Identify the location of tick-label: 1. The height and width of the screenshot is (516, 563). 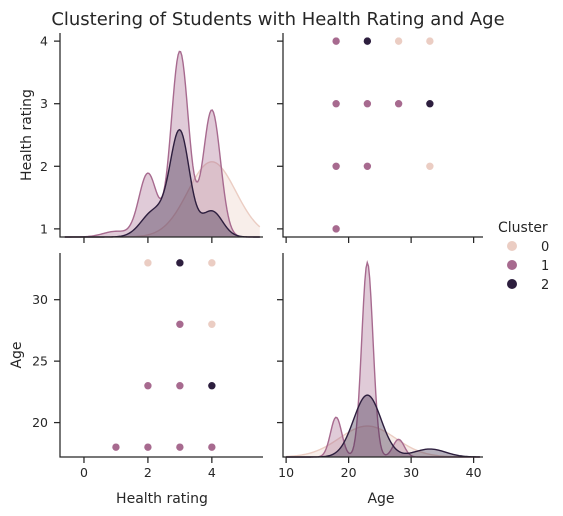
(44, 228).